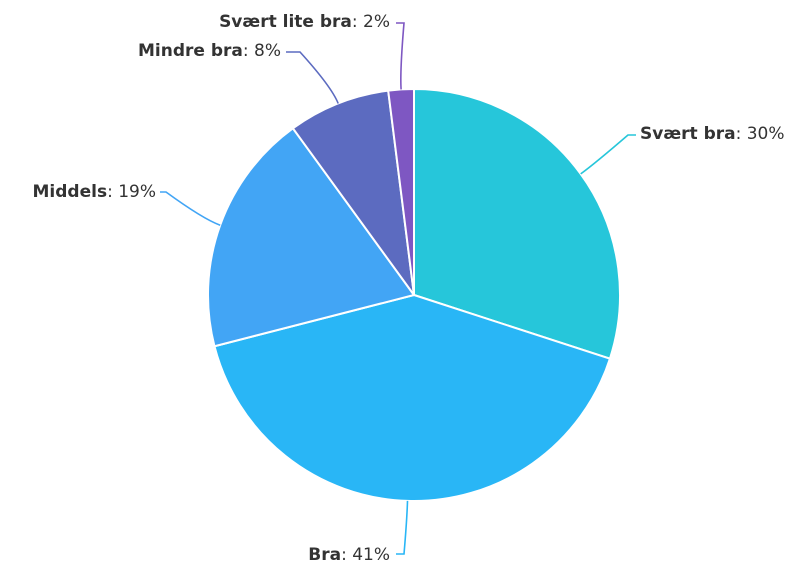  Describe the element at coordinates (371, 22) in the screenshot. I see `data-label-value: : 2%` at that location.